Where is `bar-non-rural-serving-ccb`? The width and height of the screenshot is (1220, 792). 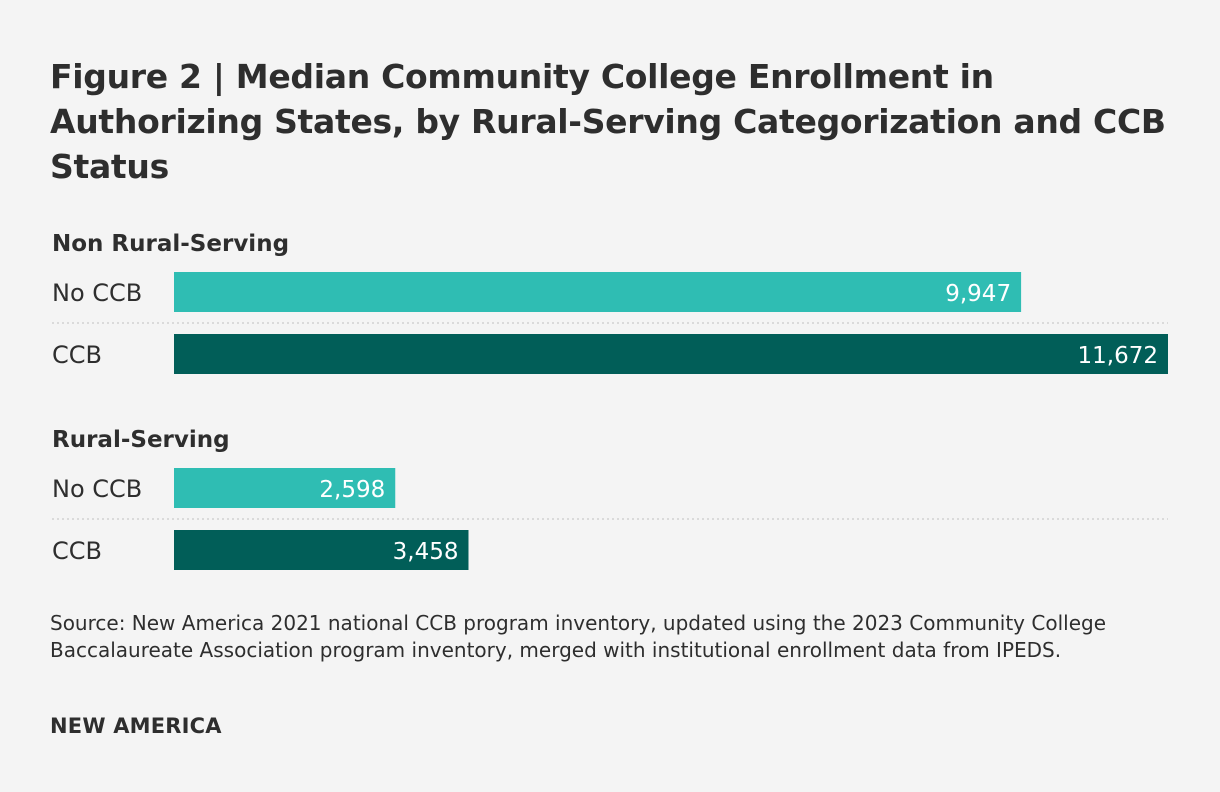 bar-non-rural-serving-ccb is located at coordinates (671, 354).